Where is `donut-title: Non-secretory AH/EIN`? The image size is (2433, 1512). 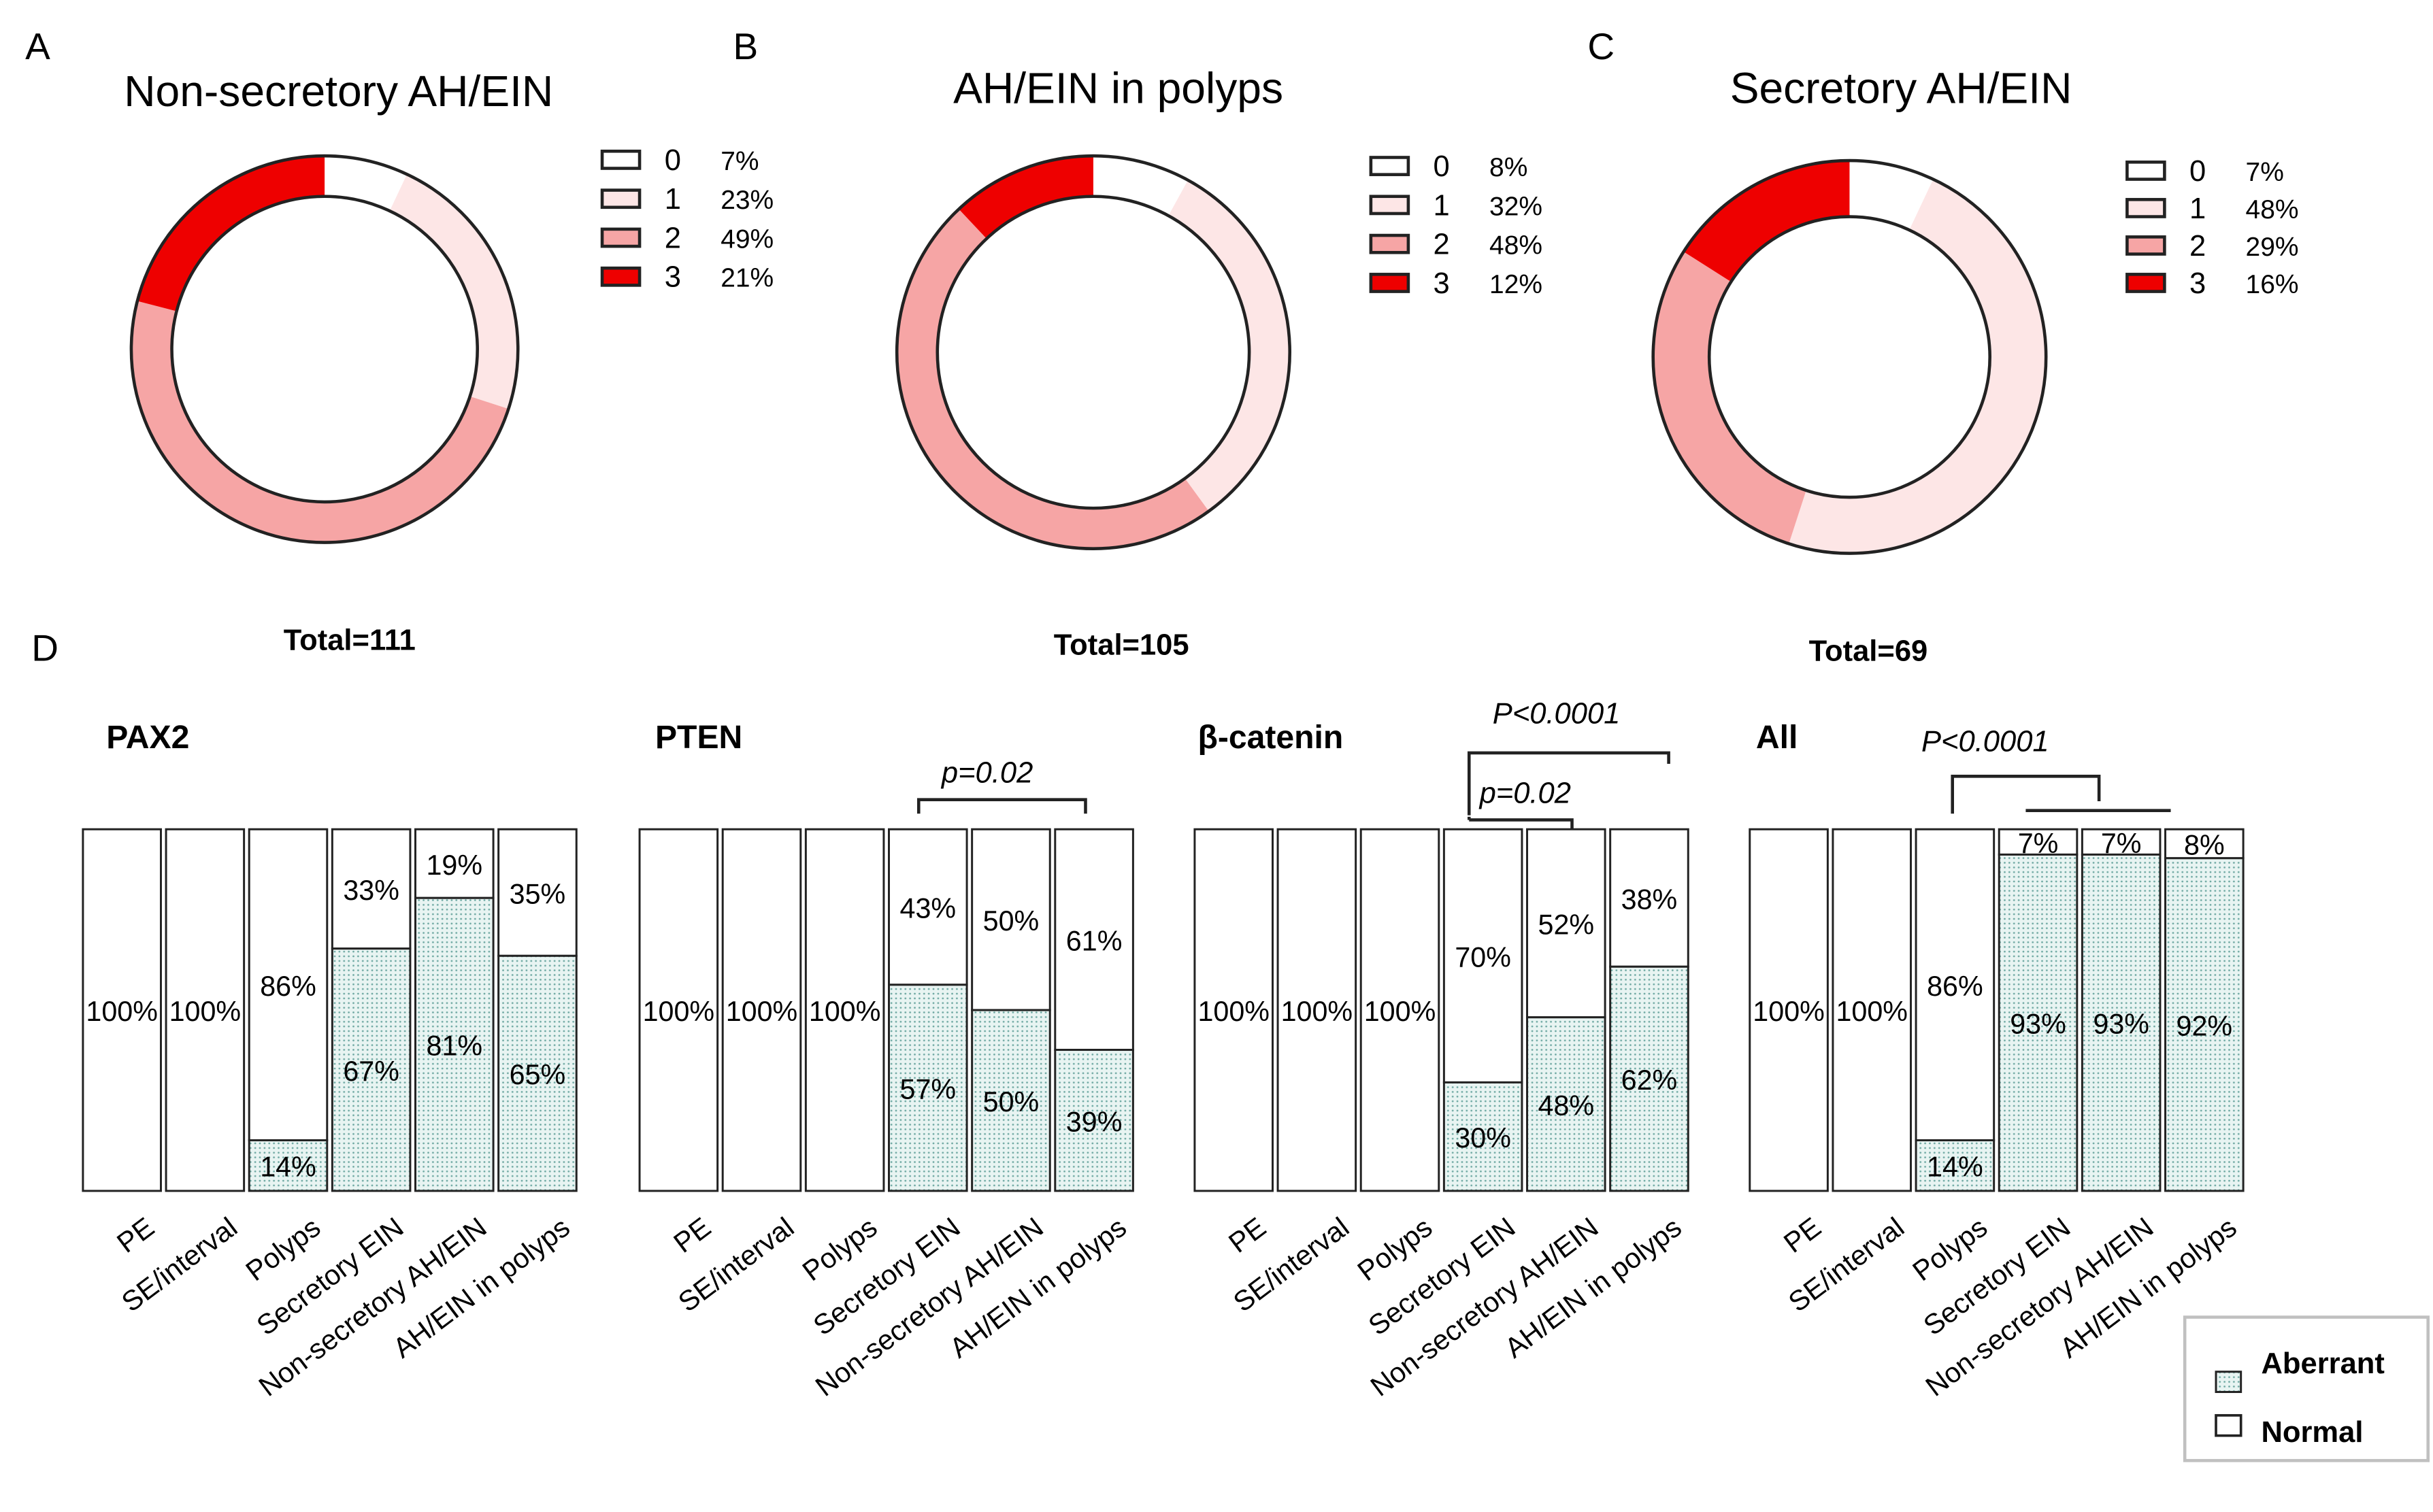 donut-title: Non-secretory AH/EIN is located at coordinates (338, 91).